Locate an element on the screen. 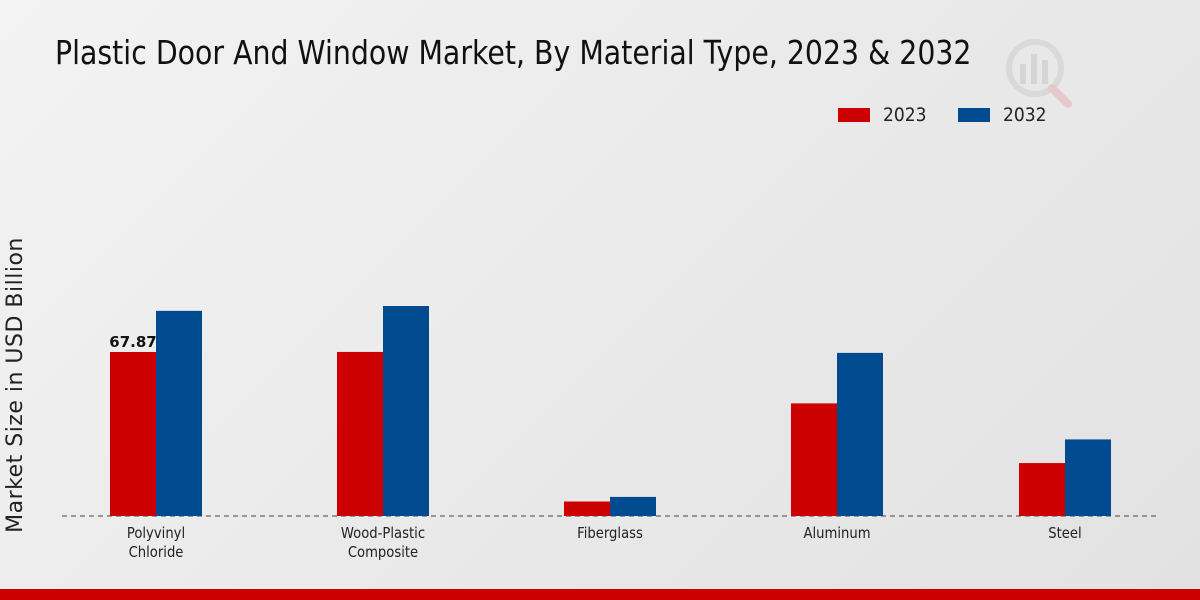 The width and height of the screenshot is (1200, 600). logo-watermark-icon is located at coordinates (1039, 73).